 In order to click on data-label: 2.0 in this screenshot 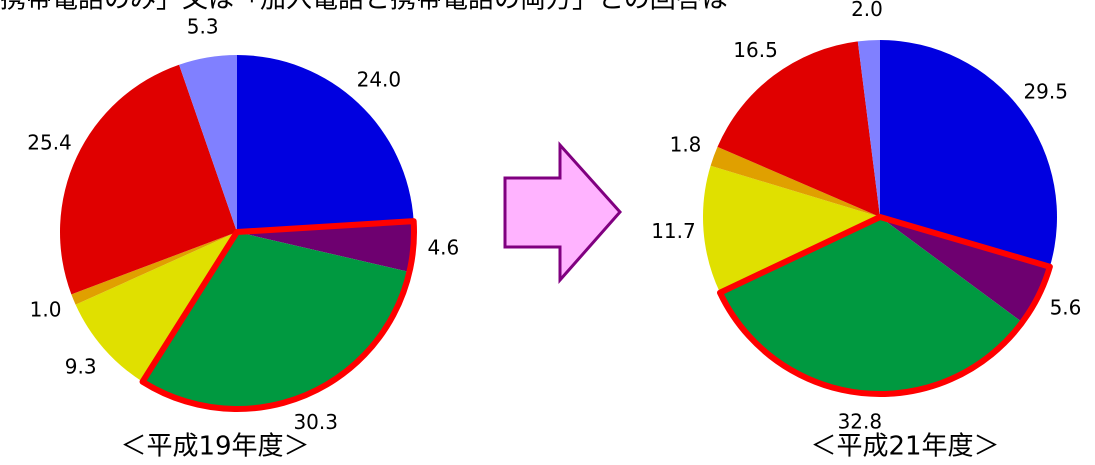, I will do `click(867, 10)`.